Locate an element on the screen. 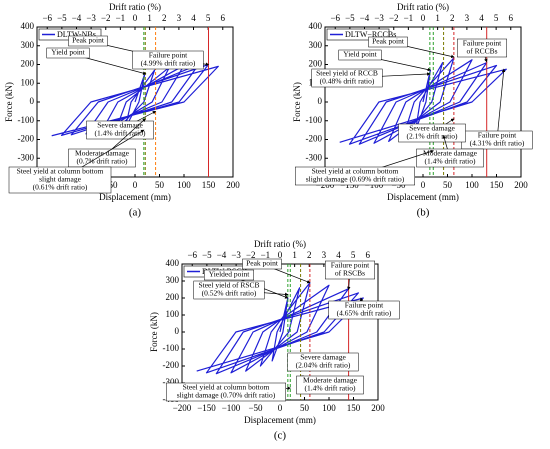  annotation-text: (0.7% drift ratio) is located at coordinates (102, 161).